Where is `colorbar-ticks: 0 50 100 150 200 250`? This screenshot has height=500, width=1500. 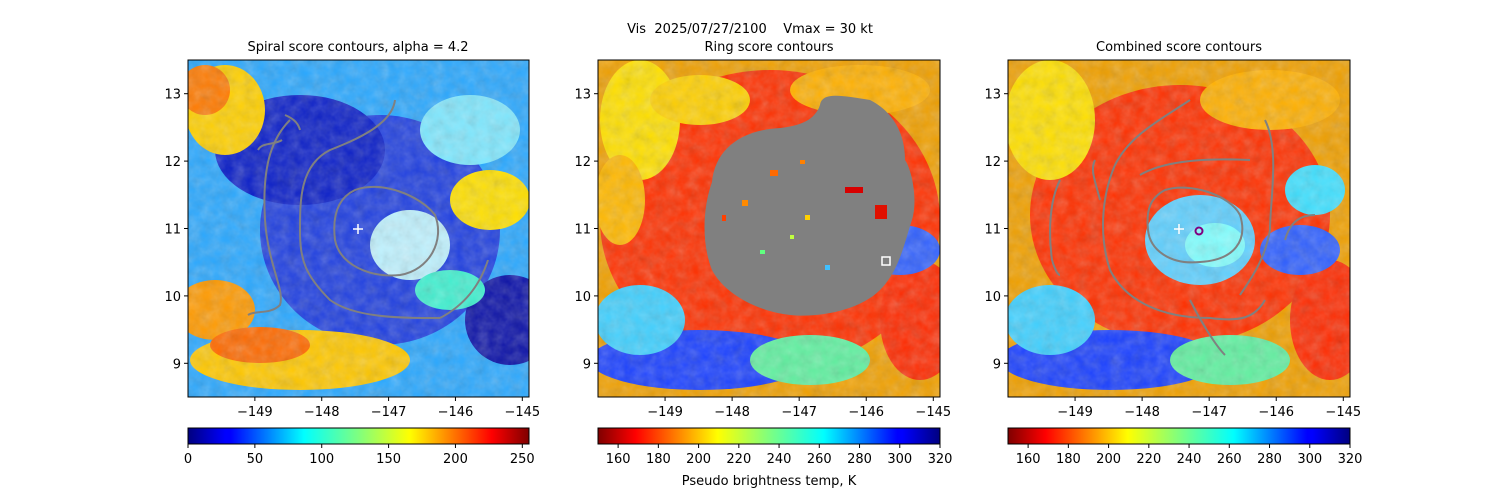 colorbar-ticks: 0 50 100 150 200 250 is located at coordinates (359, 455).